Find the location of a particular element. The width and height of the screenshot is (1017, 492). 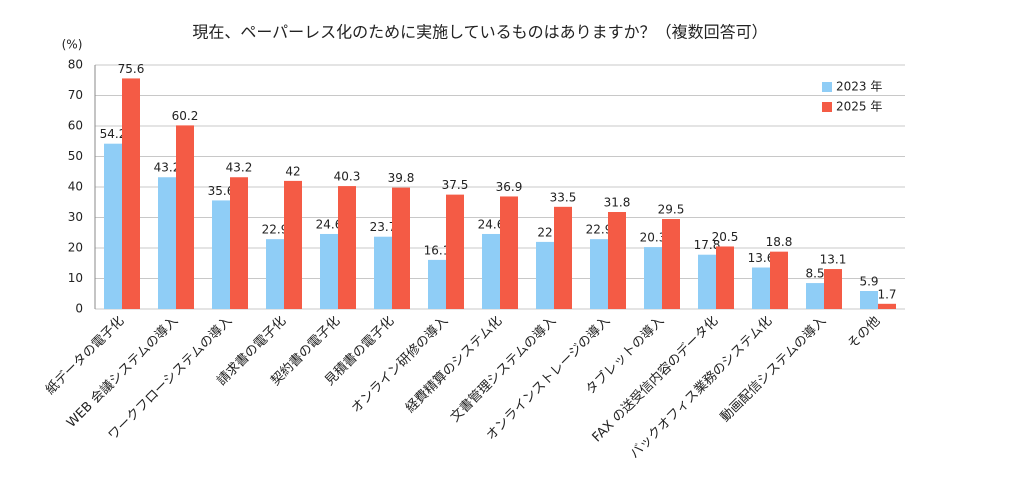

data-label: 1.7 is located at coordinates (886, 294).